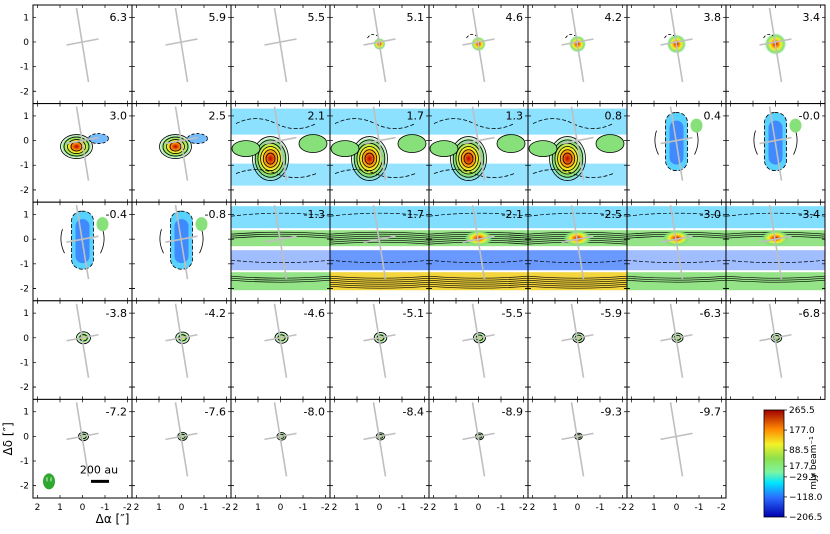  What do you see at coordinates (413, 411) in the screenshot?
I see `velocity-label: -8.4` at bounding box center [413, 411].